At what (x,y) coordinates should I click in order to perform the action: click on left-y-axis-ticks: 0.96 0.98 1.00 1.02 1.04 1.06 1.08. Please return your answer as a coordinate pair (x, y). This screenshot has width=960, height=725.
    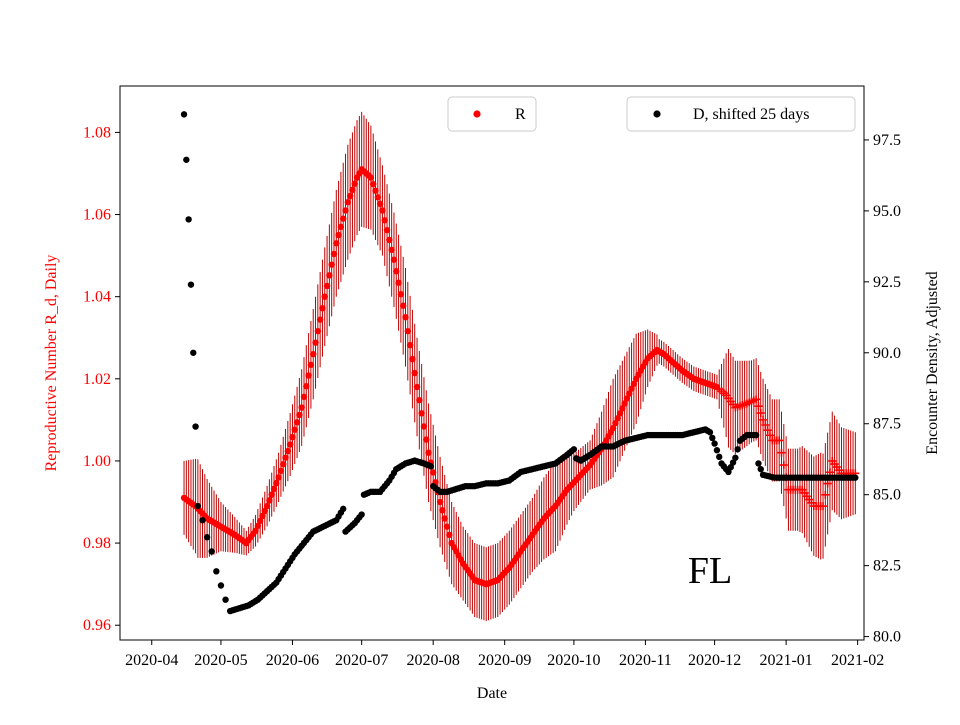
    Looking at the image, I should click on (101, 379).